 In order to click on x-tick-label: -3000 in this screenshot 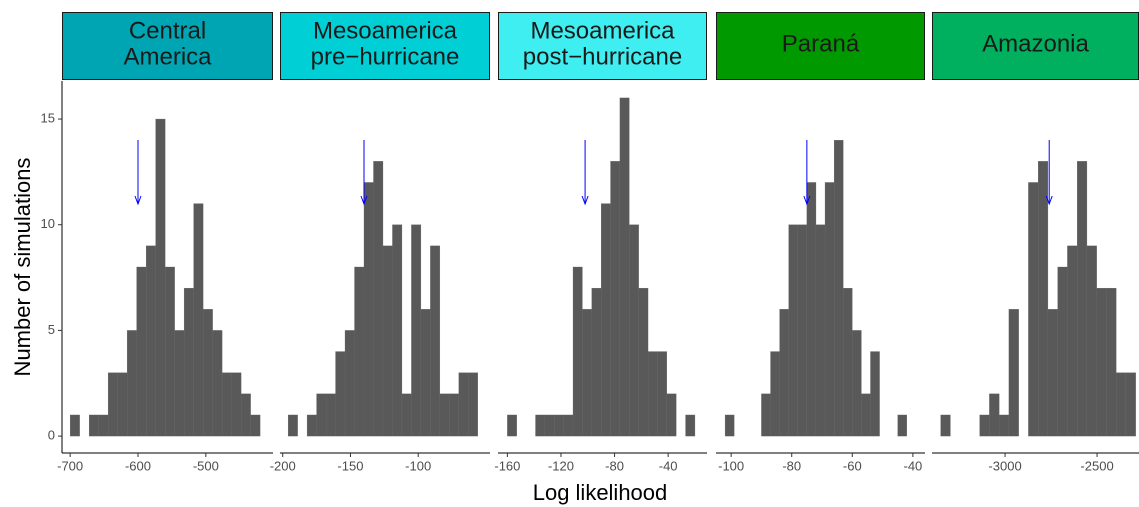, I will do `click(1004, 465)`.